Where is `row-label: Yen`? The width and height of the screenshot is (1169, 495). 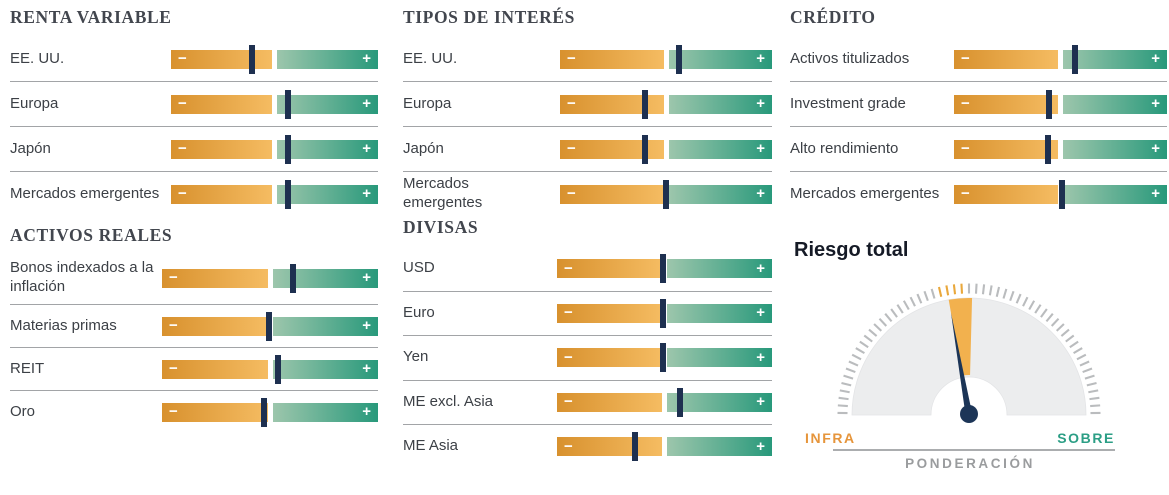 row-label: Yen is located at coordinates (416, 357).